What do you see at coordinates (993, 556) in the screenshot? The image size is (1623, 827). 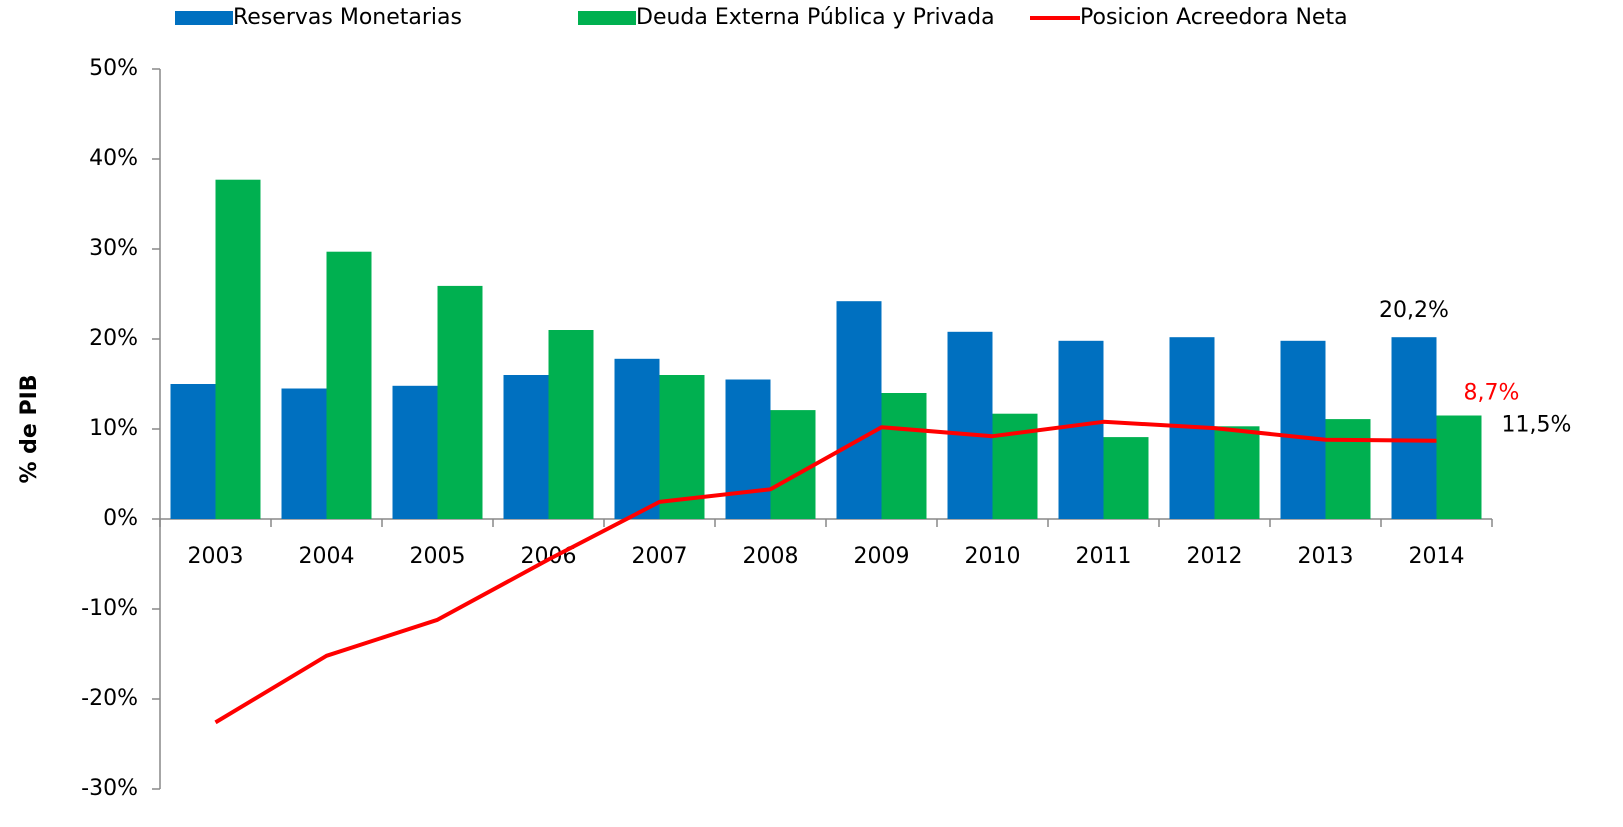 I see `x-tick-label: 2010` at bounding box center [993, 556].